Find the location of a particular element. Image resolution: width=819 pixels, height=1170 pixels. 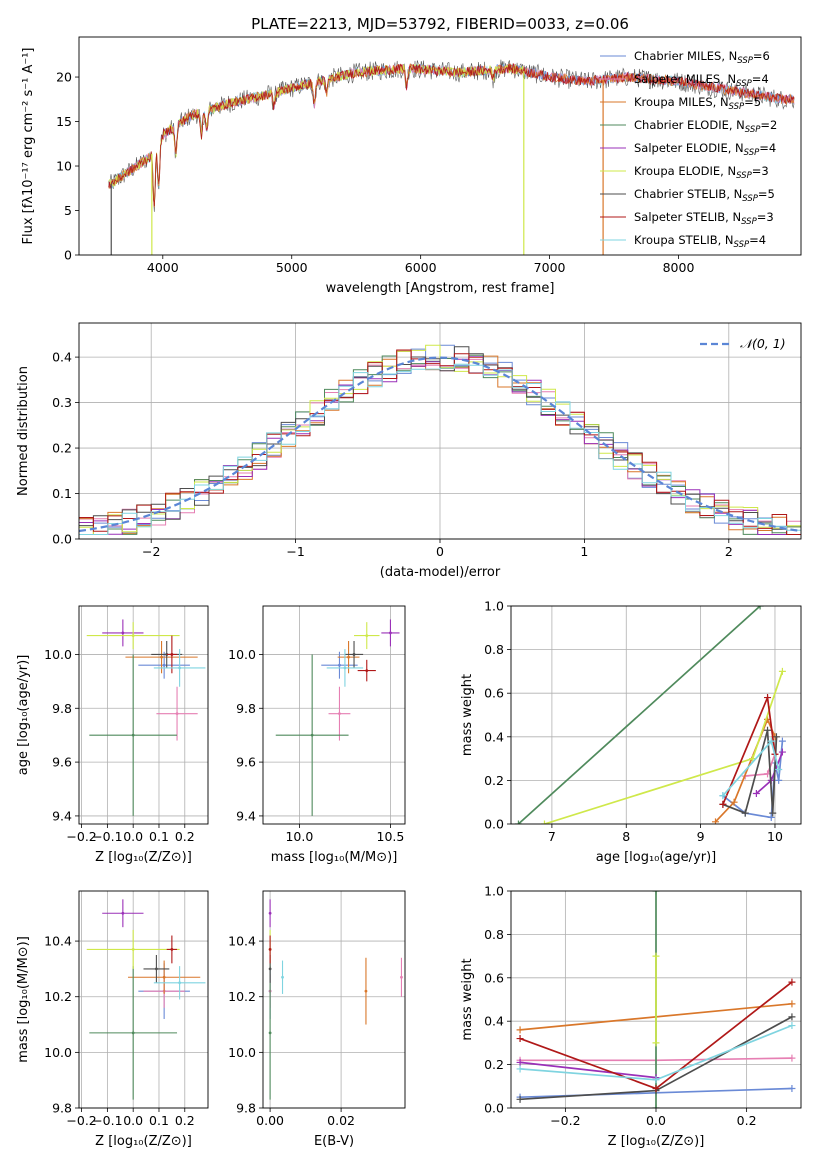

point-chabrier_miles is located at coordinates (164, 665).